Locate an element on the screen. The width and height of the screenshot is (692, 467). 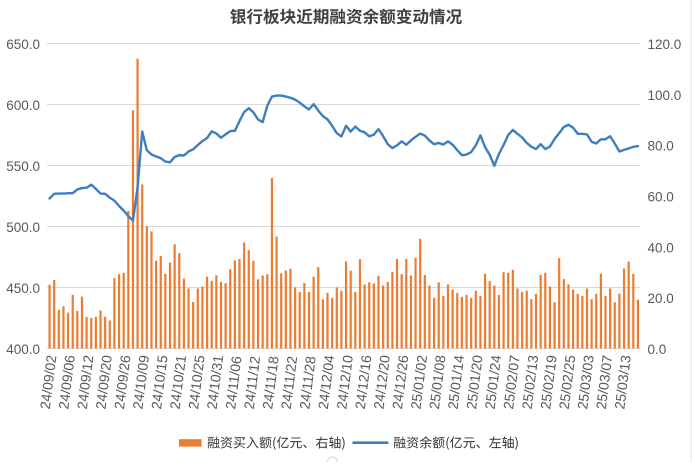
svg-text: 25/02/13 is located at coordinates (530, 382).